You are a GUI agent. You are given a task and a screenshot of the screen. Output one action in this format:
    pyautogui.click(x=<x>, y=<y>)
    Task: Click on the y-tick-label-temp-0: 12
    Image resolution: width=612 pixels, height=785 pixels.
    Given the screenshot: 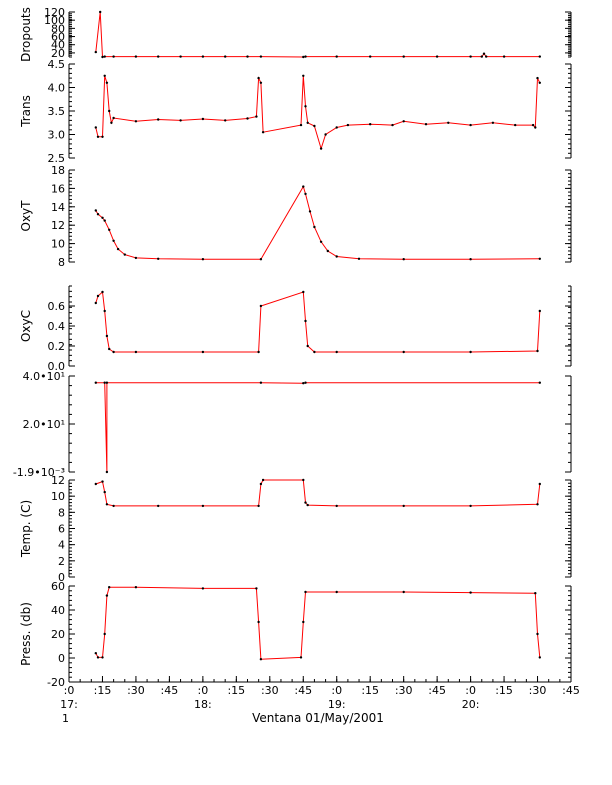 What is the action you would take?
    pyautogui.click(x=58, y=480)
    